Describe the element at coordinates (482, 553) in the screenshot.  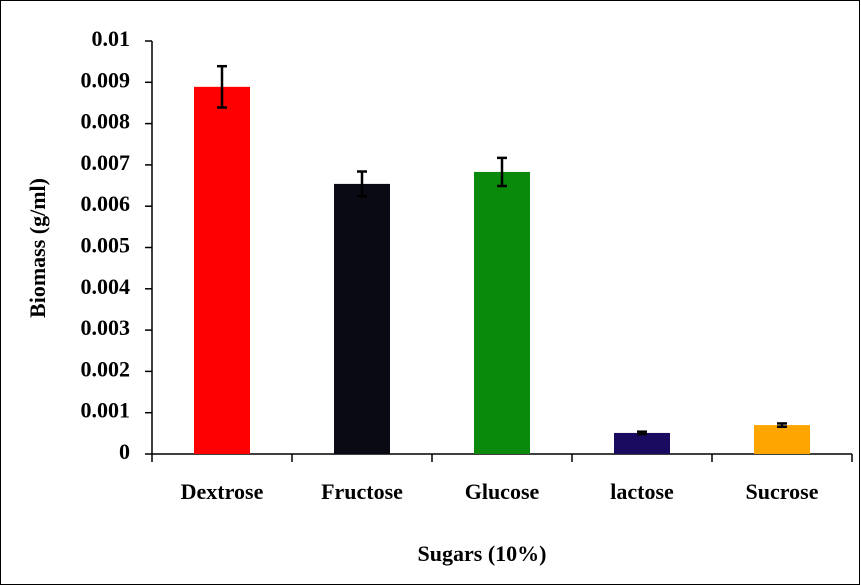
I see `x-axis-title: Sugars (10%)` at that location.